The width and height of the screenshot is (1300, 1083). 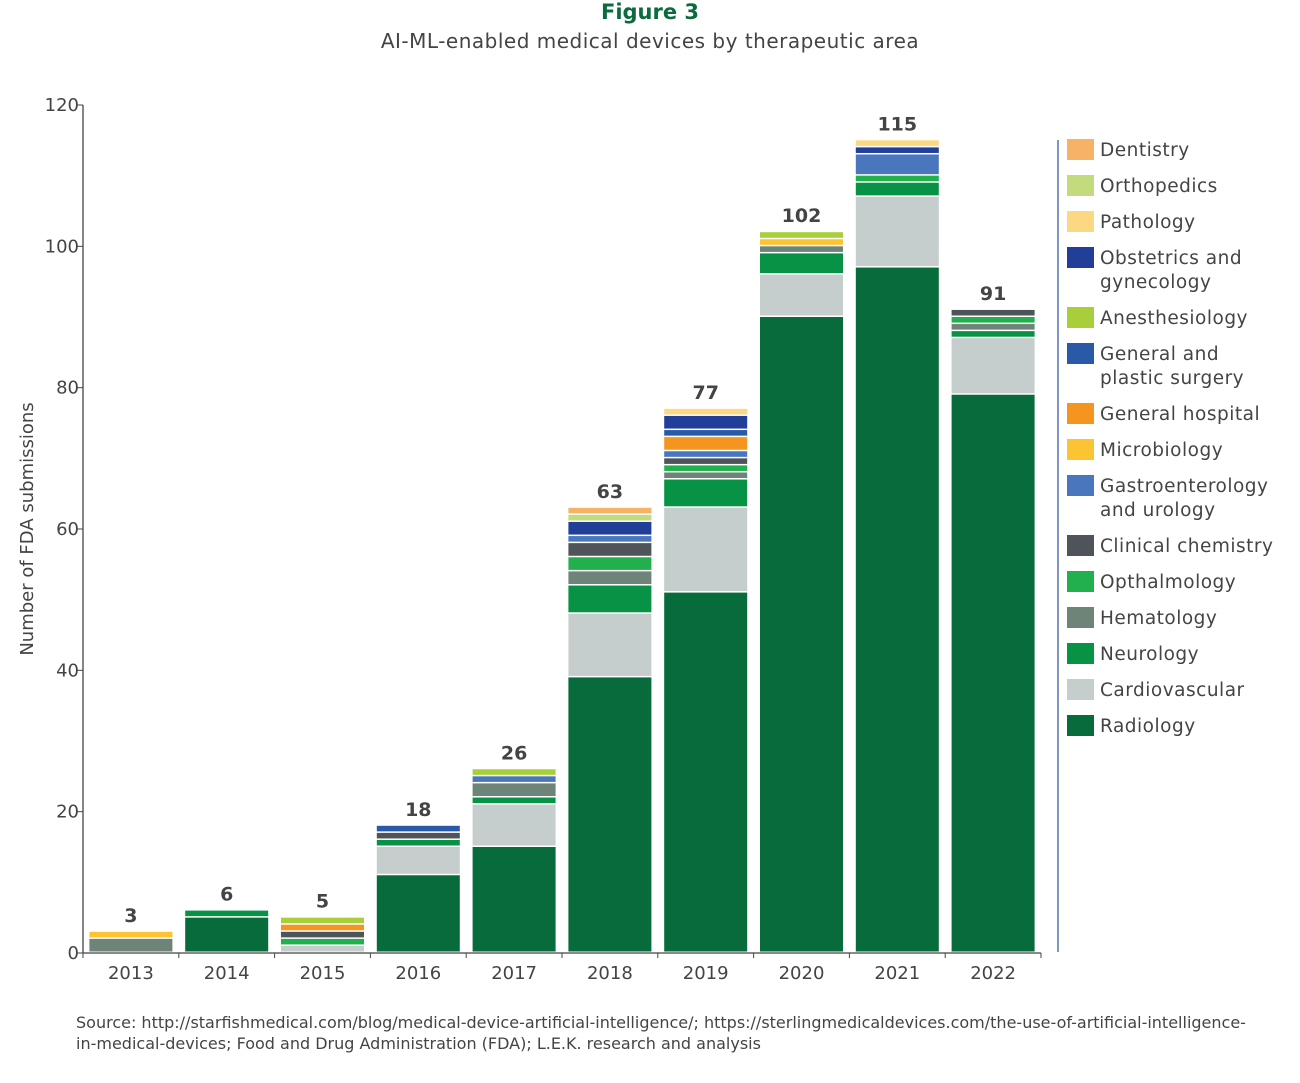 What do you see at coordinates (1145, 150) in the screenshot?
I see `legend-label: Dentistry` at bounding box center [1145, 150].